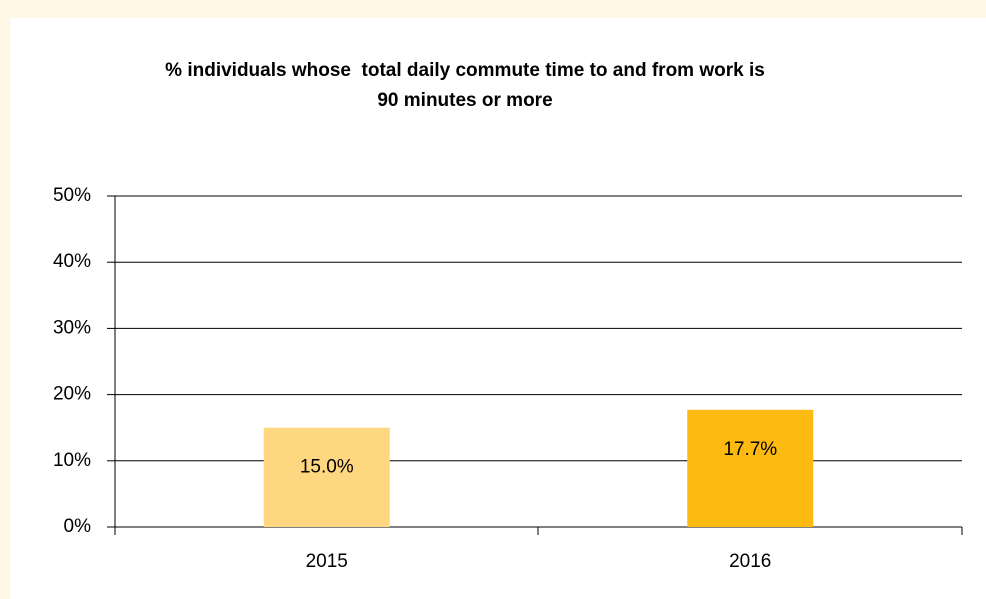  What do you see at coordinates (72, 460) in the screenshot?
I see `y-tick-label: 10%` at bounding box center [72, 460].